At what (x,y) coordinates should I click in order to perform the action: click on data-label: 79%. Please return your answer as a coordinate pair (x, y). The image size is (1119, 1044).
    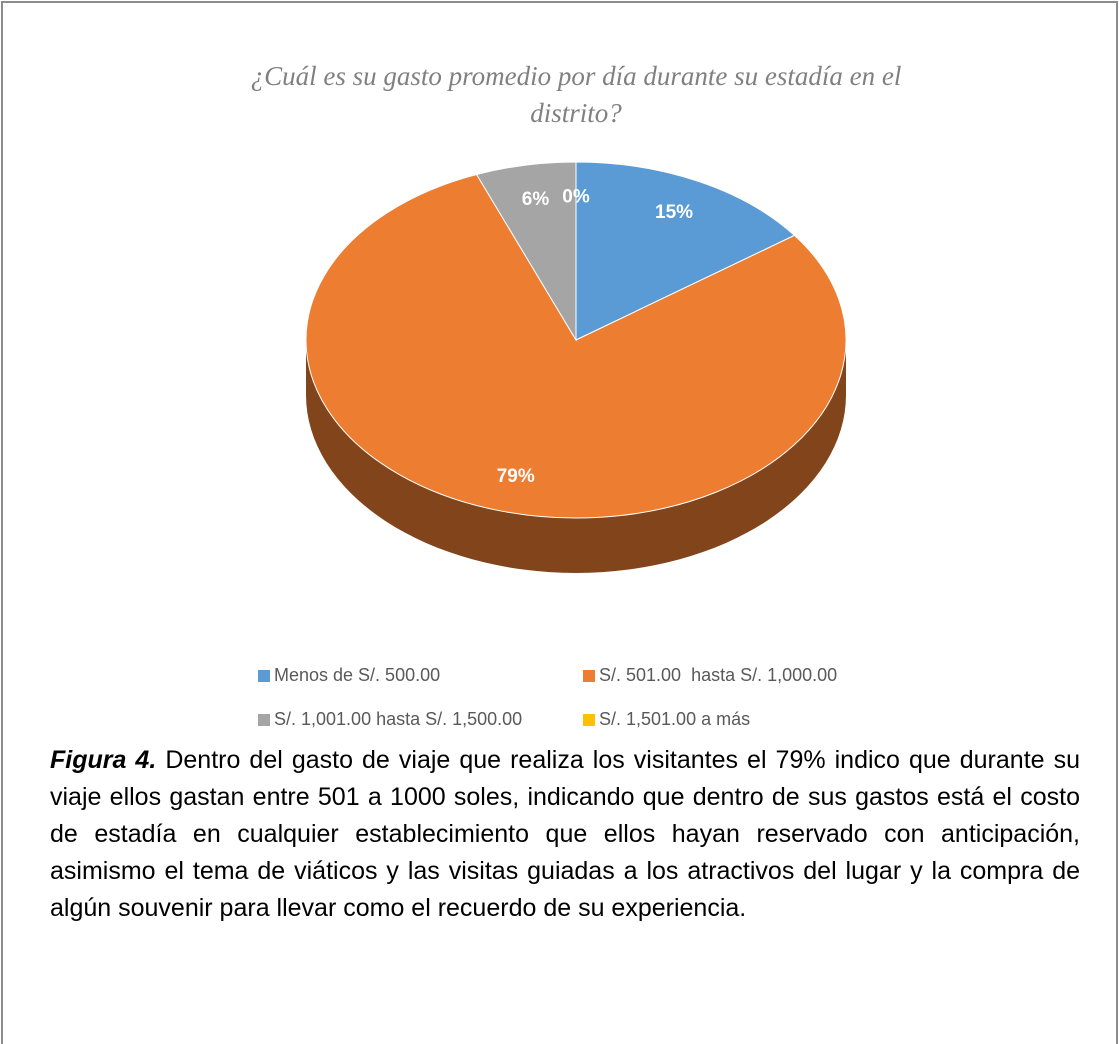
    Looking at the image, I should click on (516, 476).